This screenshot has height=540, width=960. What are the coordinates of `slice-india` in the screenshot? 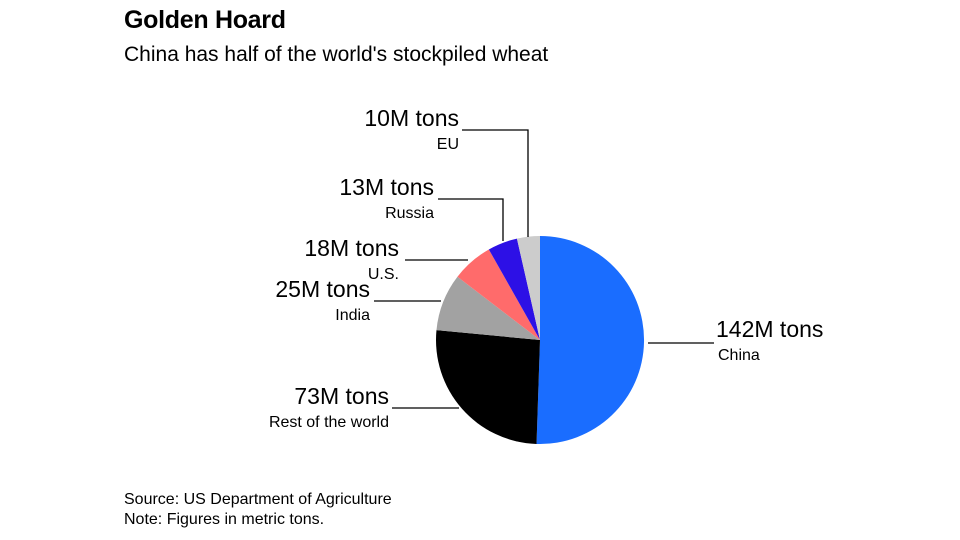 It's located at (488, 308).